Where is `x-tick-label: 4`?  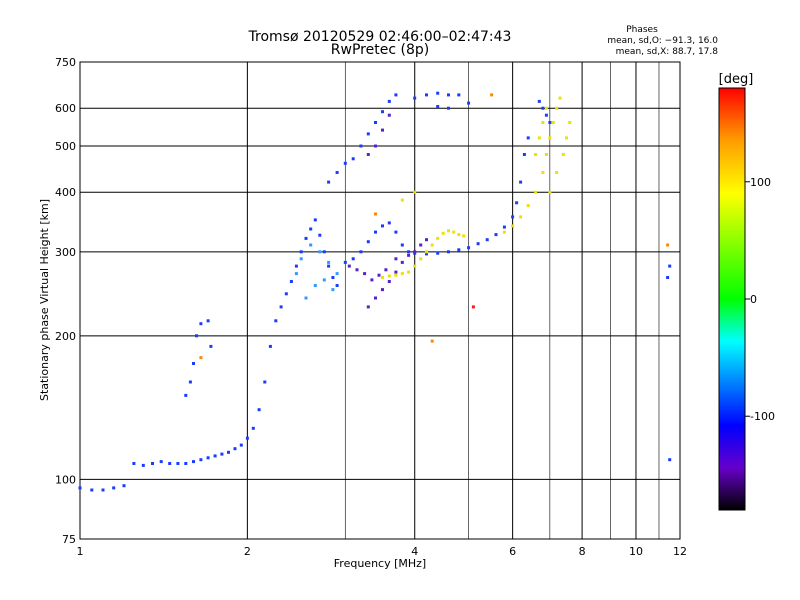
x-tick-label: 4 is located at coordinates (414, 551).